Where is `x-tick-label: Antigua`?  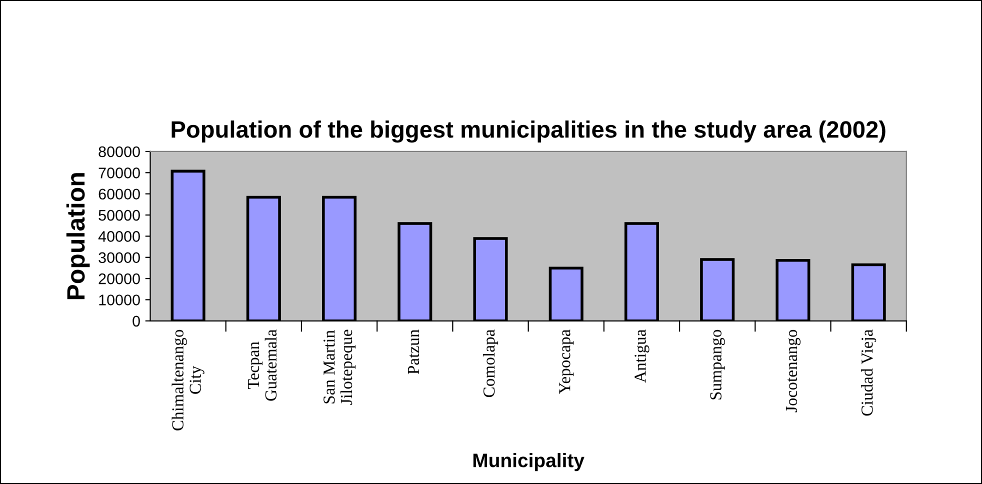 x-tick-label: Antigua is located at coordinates (642, 356).